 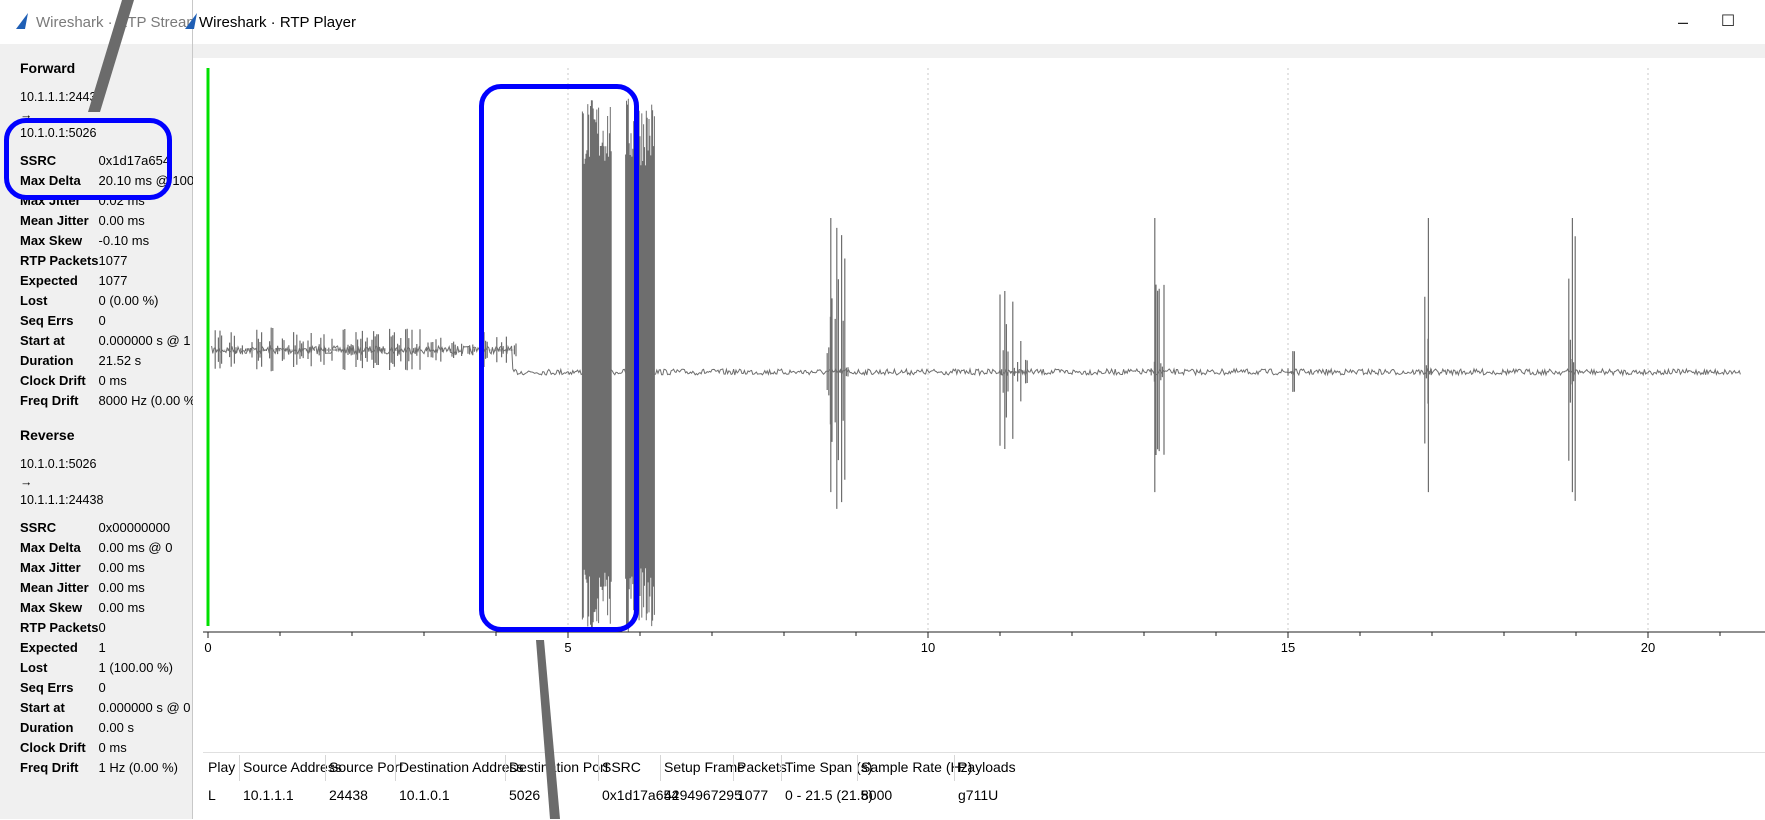 What do you see at coordinates (111, 56) in the screenshot?
I see `annotation-arrow-top` at bounding box center [111, 56].